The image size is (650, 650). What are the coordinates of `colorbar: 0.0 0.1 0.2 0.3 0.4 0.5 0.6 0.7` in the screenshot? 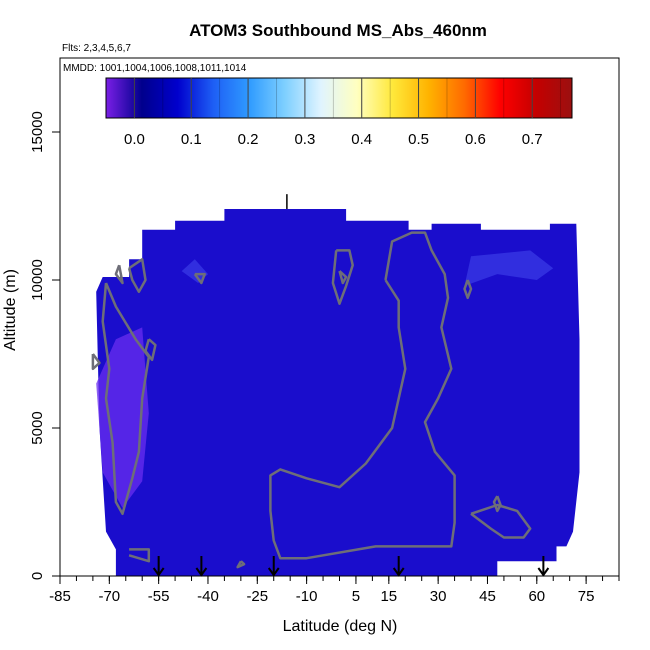 It's located at (339, 112).